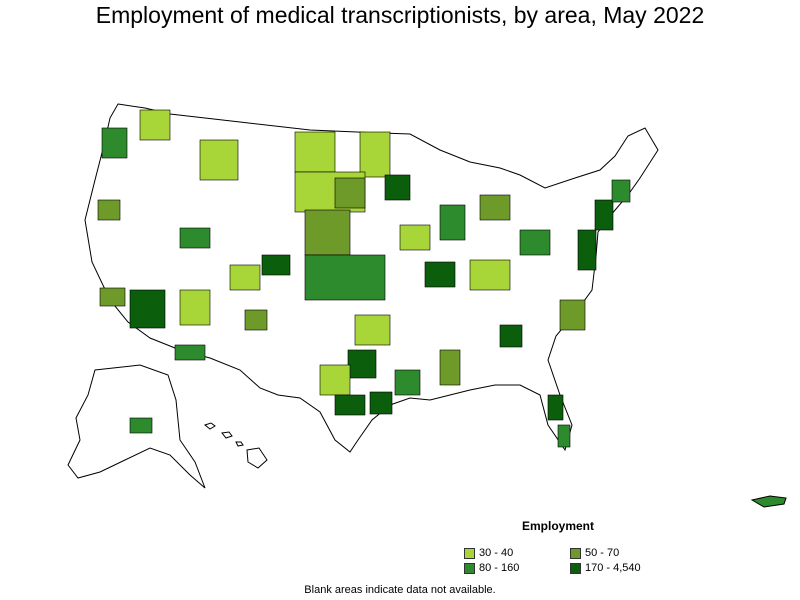 The height and width of the screenshot is (600, 800). I want to click on legend-item-50-70: 50 - 70, so click(594, 553).